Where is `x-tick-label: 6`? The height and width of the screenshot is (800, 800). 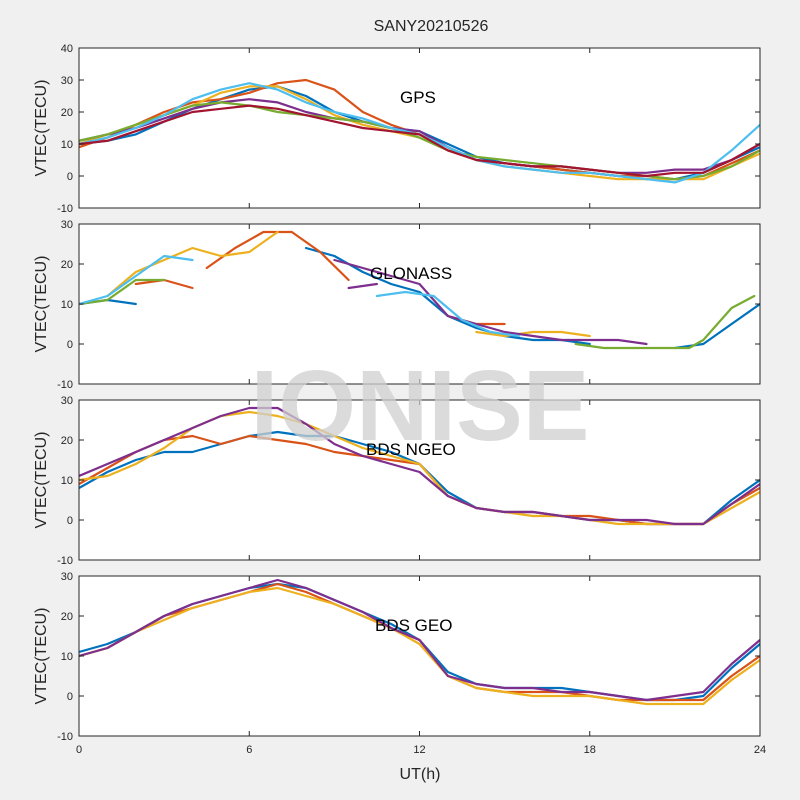
x-tick-label: 6 is located at coordinates (249, 750).